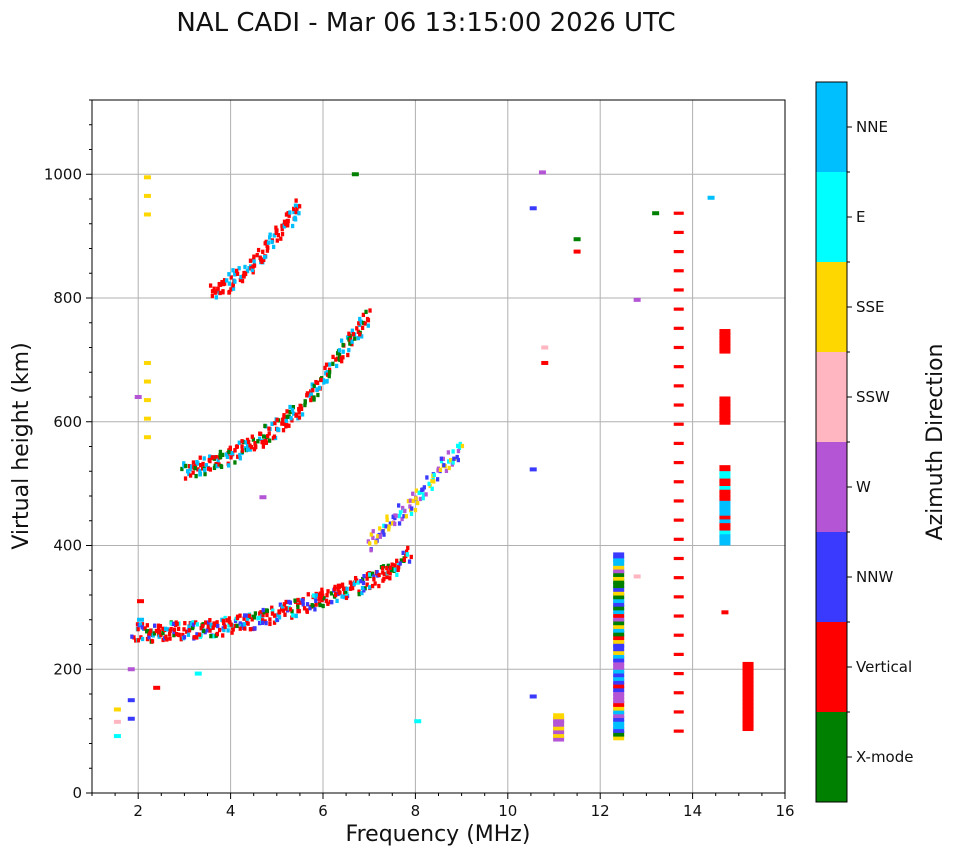 Image resolution: width=958 pixels, height=857 pixels. I want to click on y-axis-label: Virtual height (km), so click(21, 445).